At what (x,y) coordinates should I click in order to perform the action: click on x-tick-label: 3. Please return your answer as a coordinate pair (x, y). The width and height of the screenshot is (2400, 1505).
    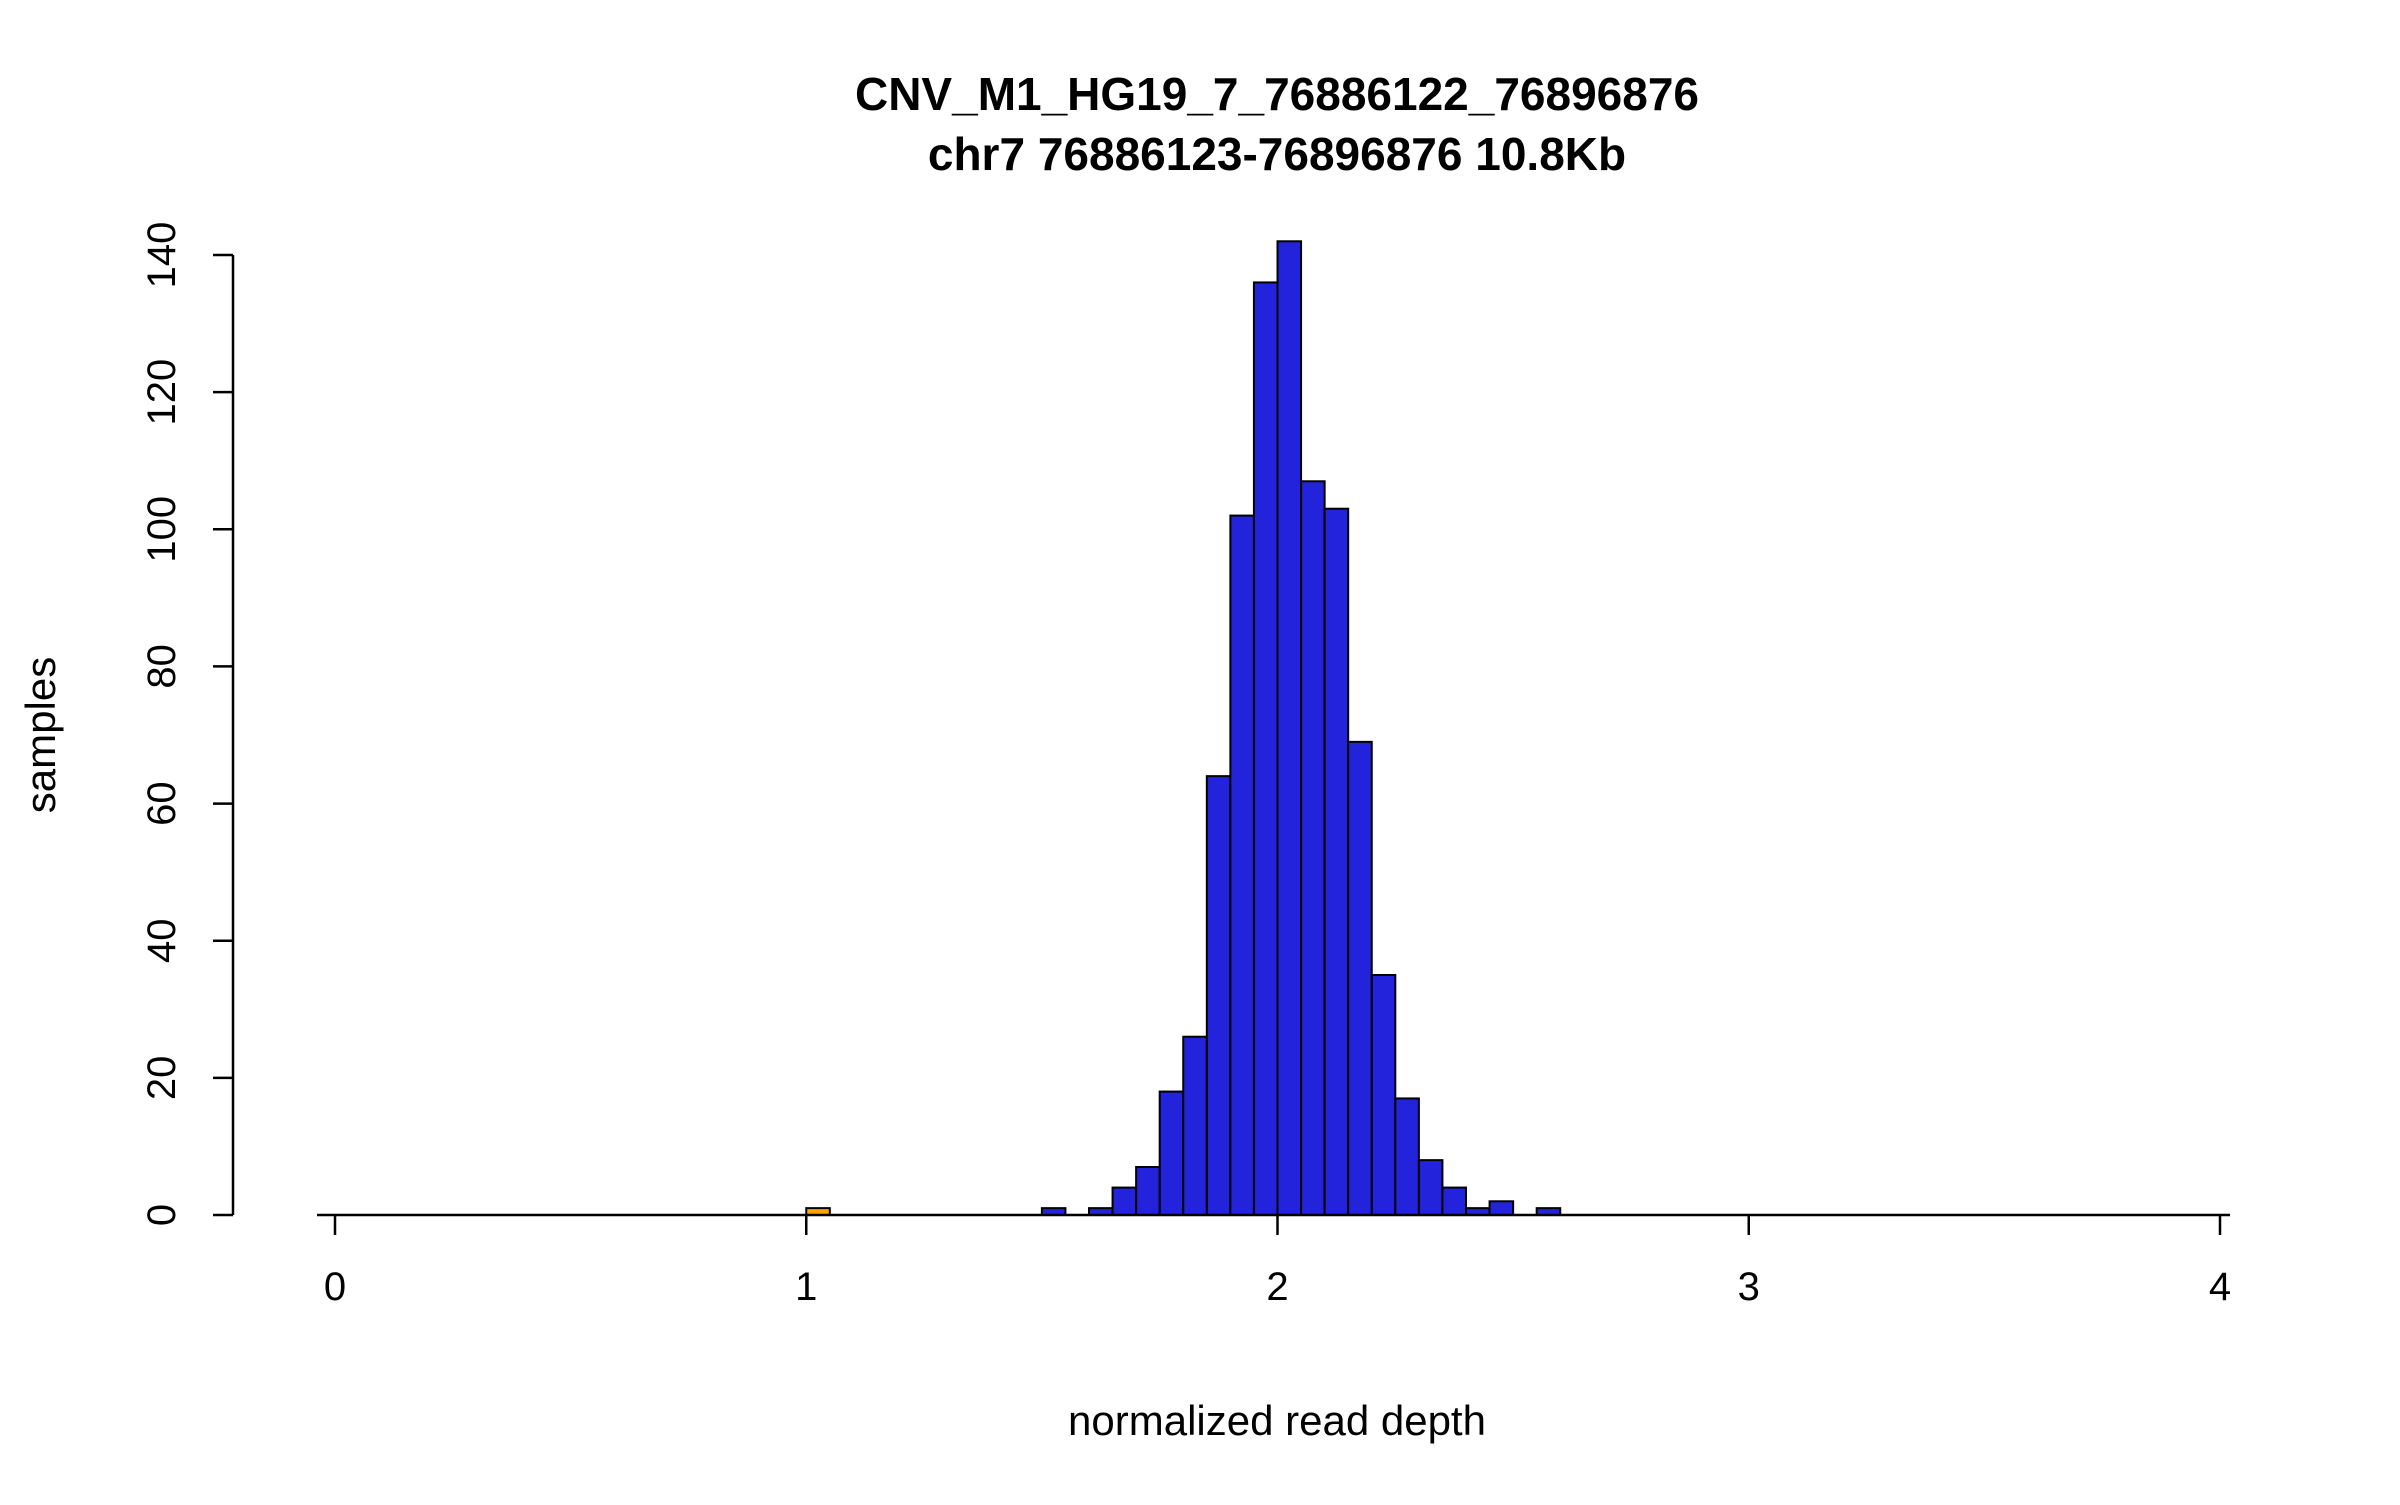
    Looking at the image, I should click on (1749, 1287).